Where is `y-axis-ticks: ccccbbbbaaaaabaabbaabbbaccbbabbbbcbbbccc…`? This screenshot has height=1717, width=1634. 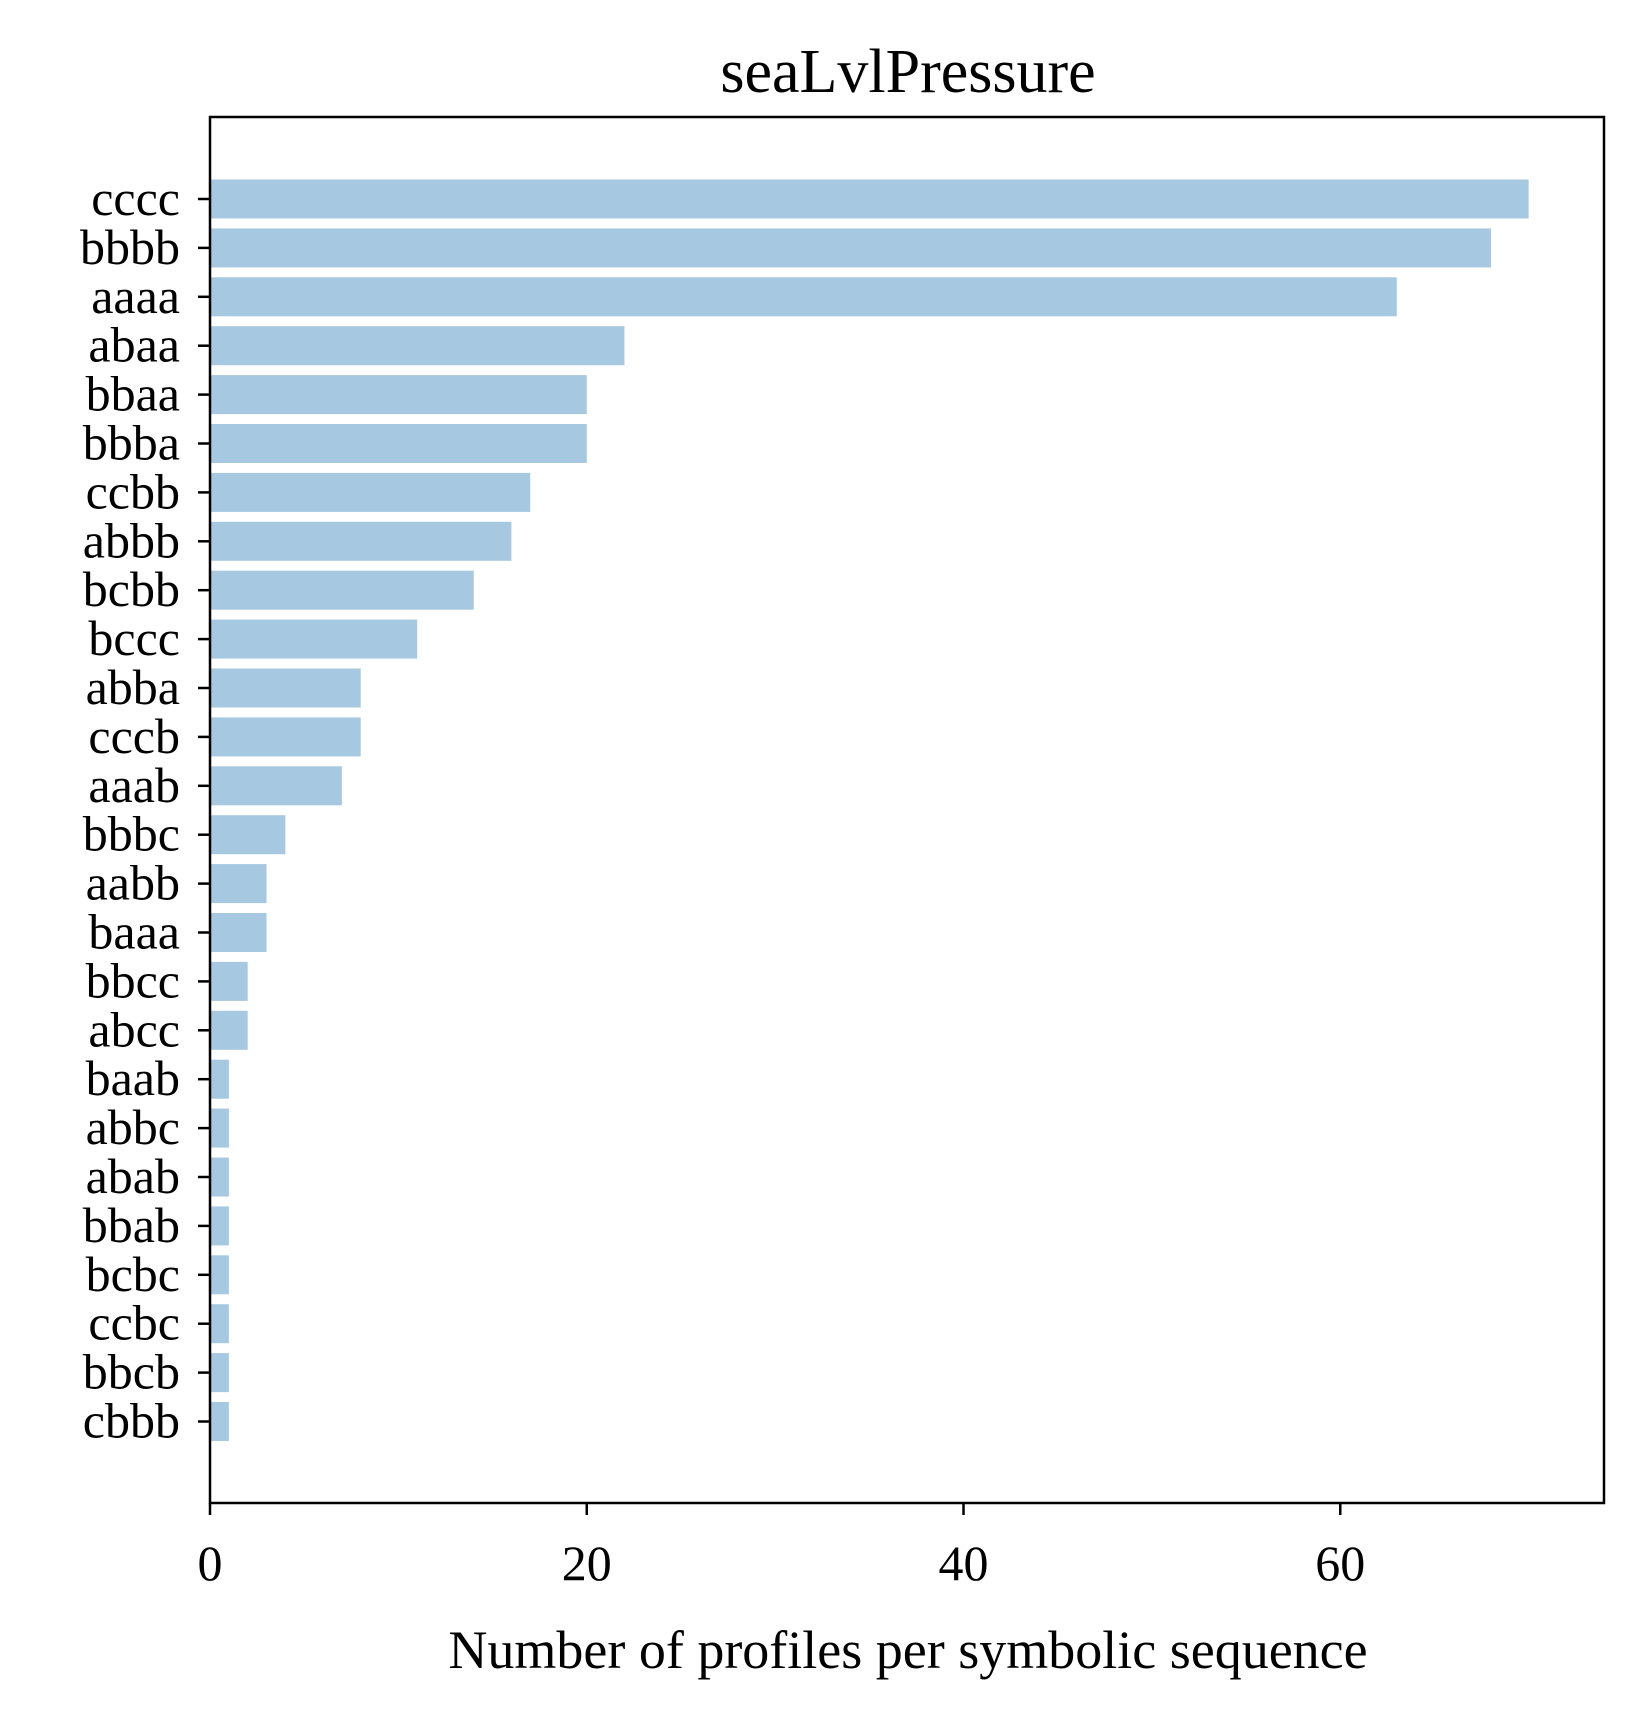 y-axis-ticks: ccccbbbbaaaaabaabbaabbbaccbbabbbbcbbbccc… is located at coordinates (145, 809).